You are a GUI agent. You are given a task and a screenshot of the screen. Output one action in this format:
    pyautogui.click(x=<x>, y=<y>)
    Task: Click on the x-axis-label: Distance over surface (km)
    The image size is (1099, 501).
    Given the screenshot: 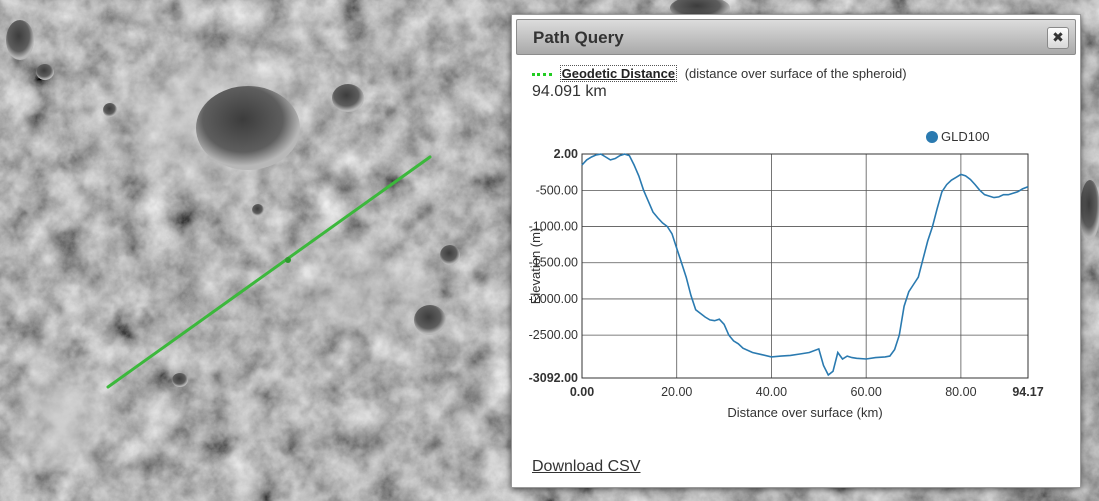 What is the action you would take?
    pyautogui.click(x=804, y=412)
    